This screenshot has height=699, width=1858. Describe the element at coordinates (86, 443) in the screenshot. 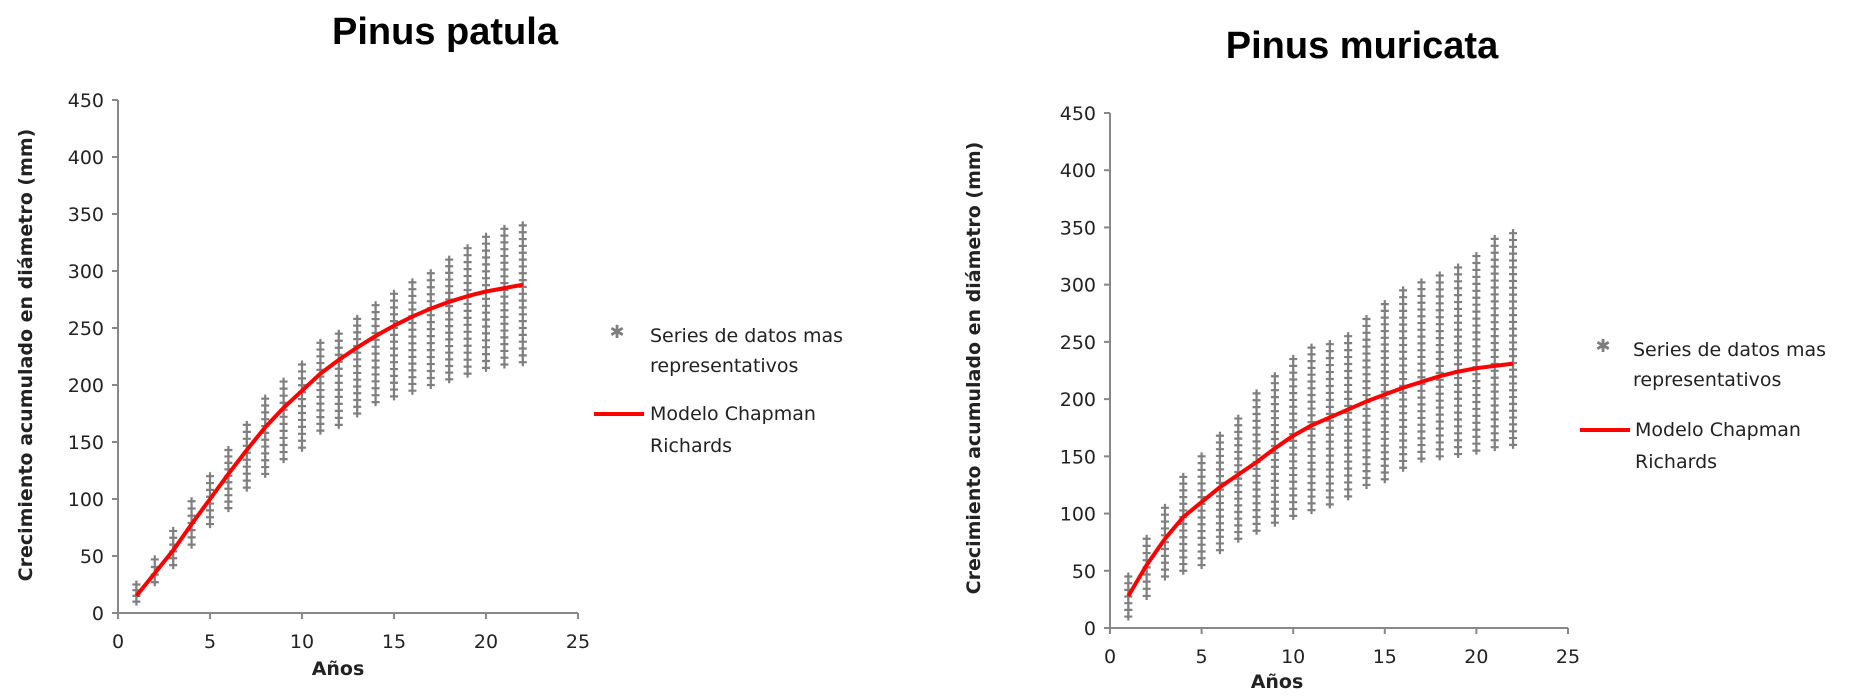

I see `y-tick-label: 150` at that location.